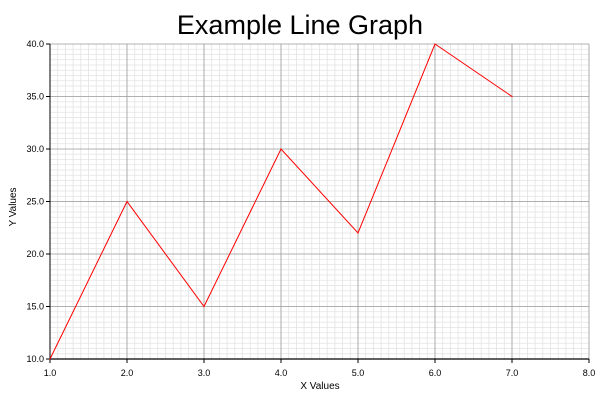 The image size is (600, 400). What do you see at coordinates (127, 373) in the screenshot?
I see `x-tick-label: 2.0` at bounding box center [127, 373].